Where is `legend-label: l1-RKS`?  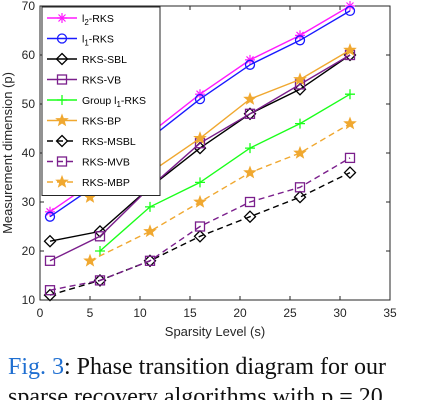
legend-label: l1-RKS is located at coordinates (98, 41).